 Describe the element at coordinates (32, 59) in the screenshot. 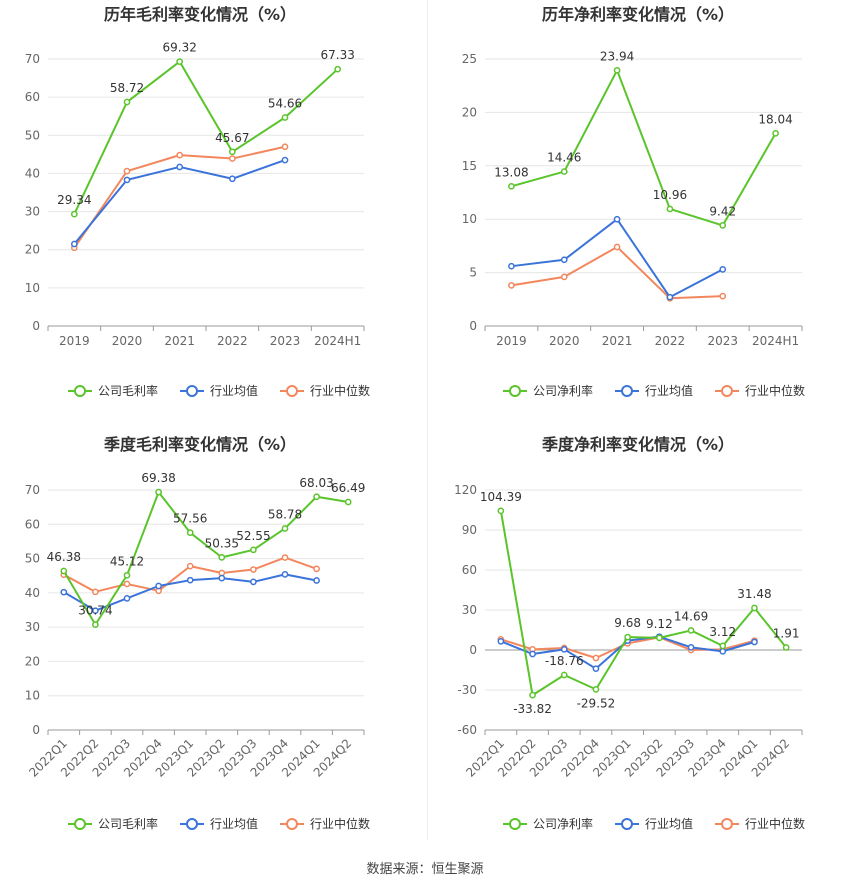

I see `y-tick-label: 70` at that location.